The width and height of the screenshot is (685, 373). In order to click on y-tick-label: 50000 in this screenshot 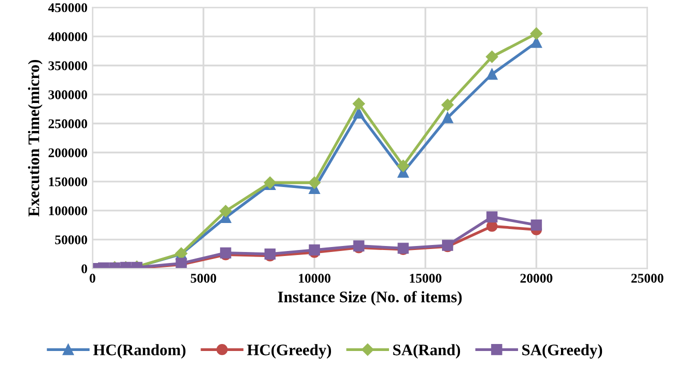, I will do `click(71, 239)`.